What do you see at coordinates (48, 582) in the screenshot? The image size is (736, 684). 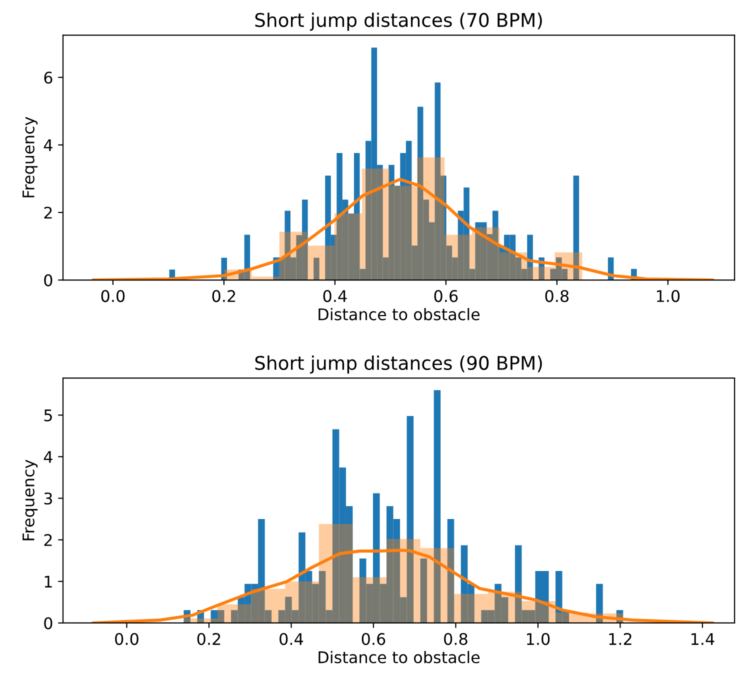 I see `y-tick-label: 1` at bounding box center [48, 582].